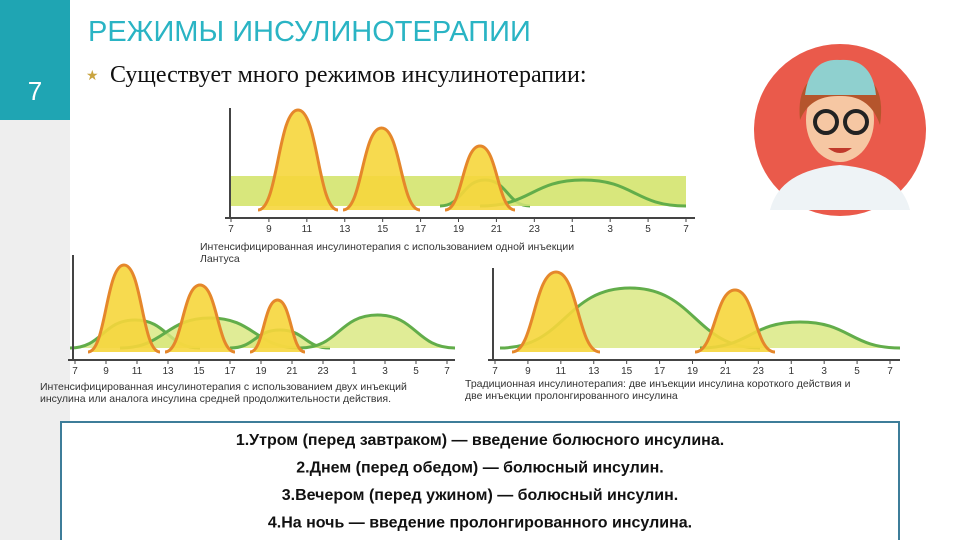 The image size is (960, 540). What do you see at coordinates (571, 396) in the screenshot?
I see `caption: две инъекции пролонгированного инсулина` at bounding box center [571, 396].